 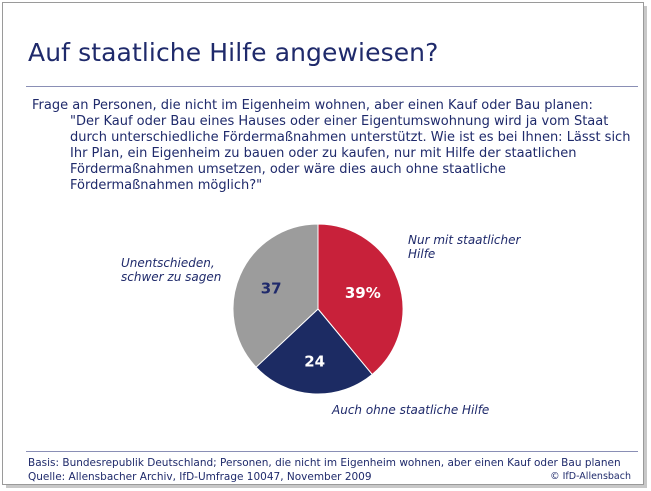 I want to click on pie-value-label: 24, so click(x=314, y=362).